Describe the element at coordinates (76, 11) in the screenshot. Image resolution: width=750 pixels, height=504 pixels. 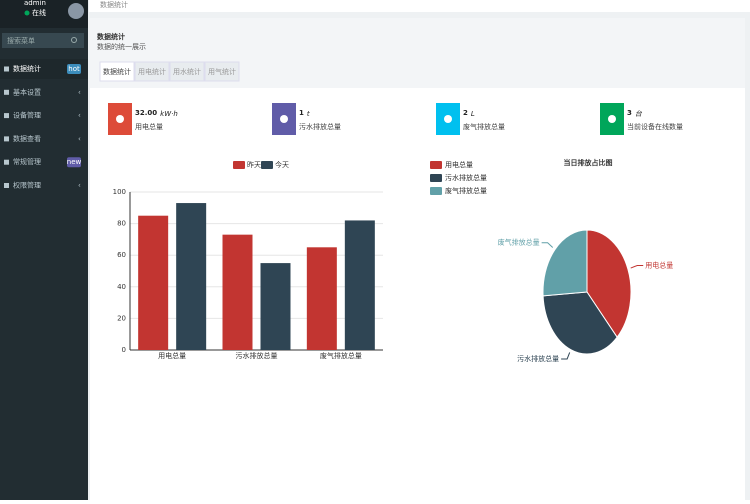
I see `avatar` at that location.